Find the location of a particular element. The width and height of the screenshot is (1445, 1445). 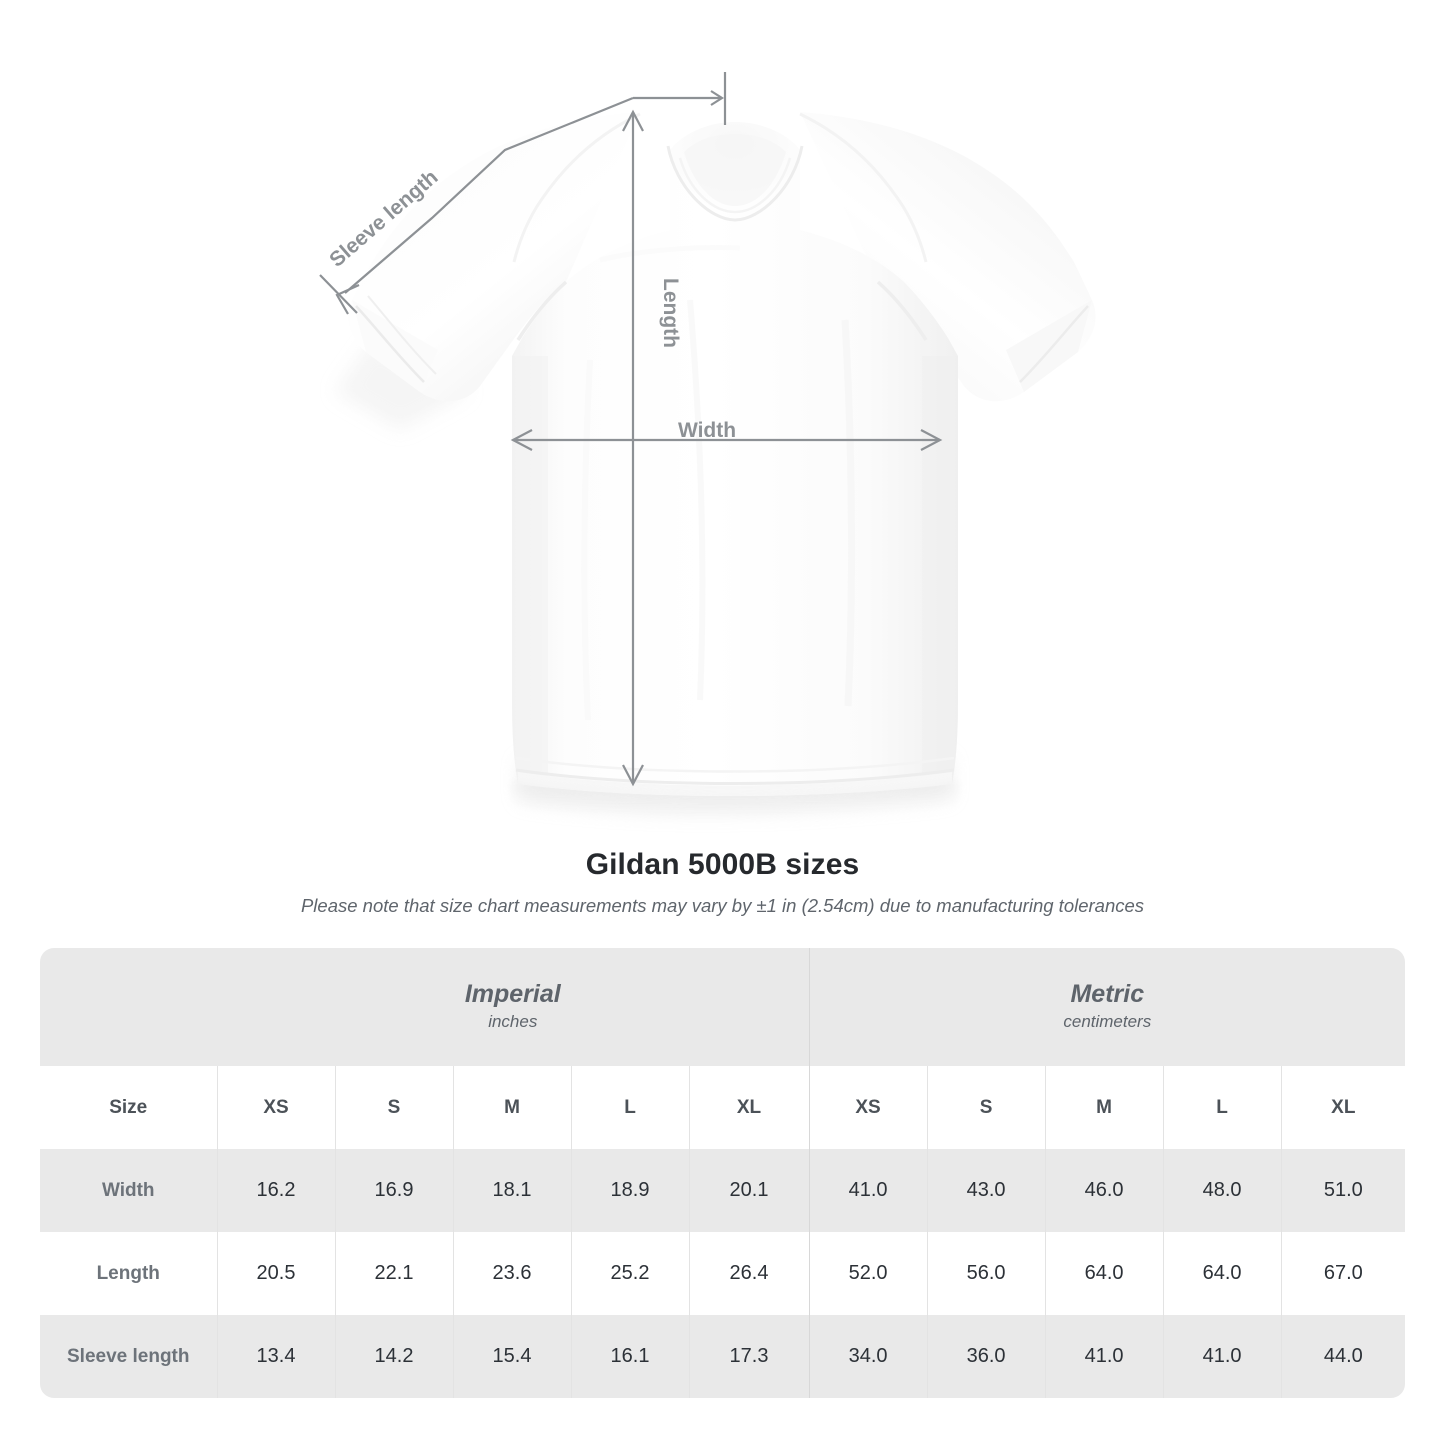

table-cell: 15.4 is located at coordinates (511, 1356).